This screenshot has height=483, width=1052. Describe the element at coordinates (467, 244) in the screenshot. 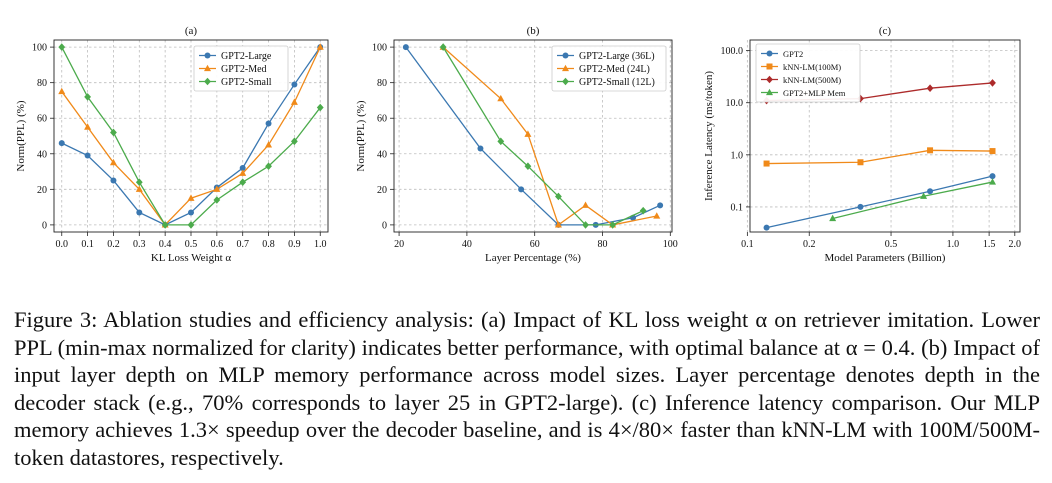

I see `x-tick-label: 40` at that location.